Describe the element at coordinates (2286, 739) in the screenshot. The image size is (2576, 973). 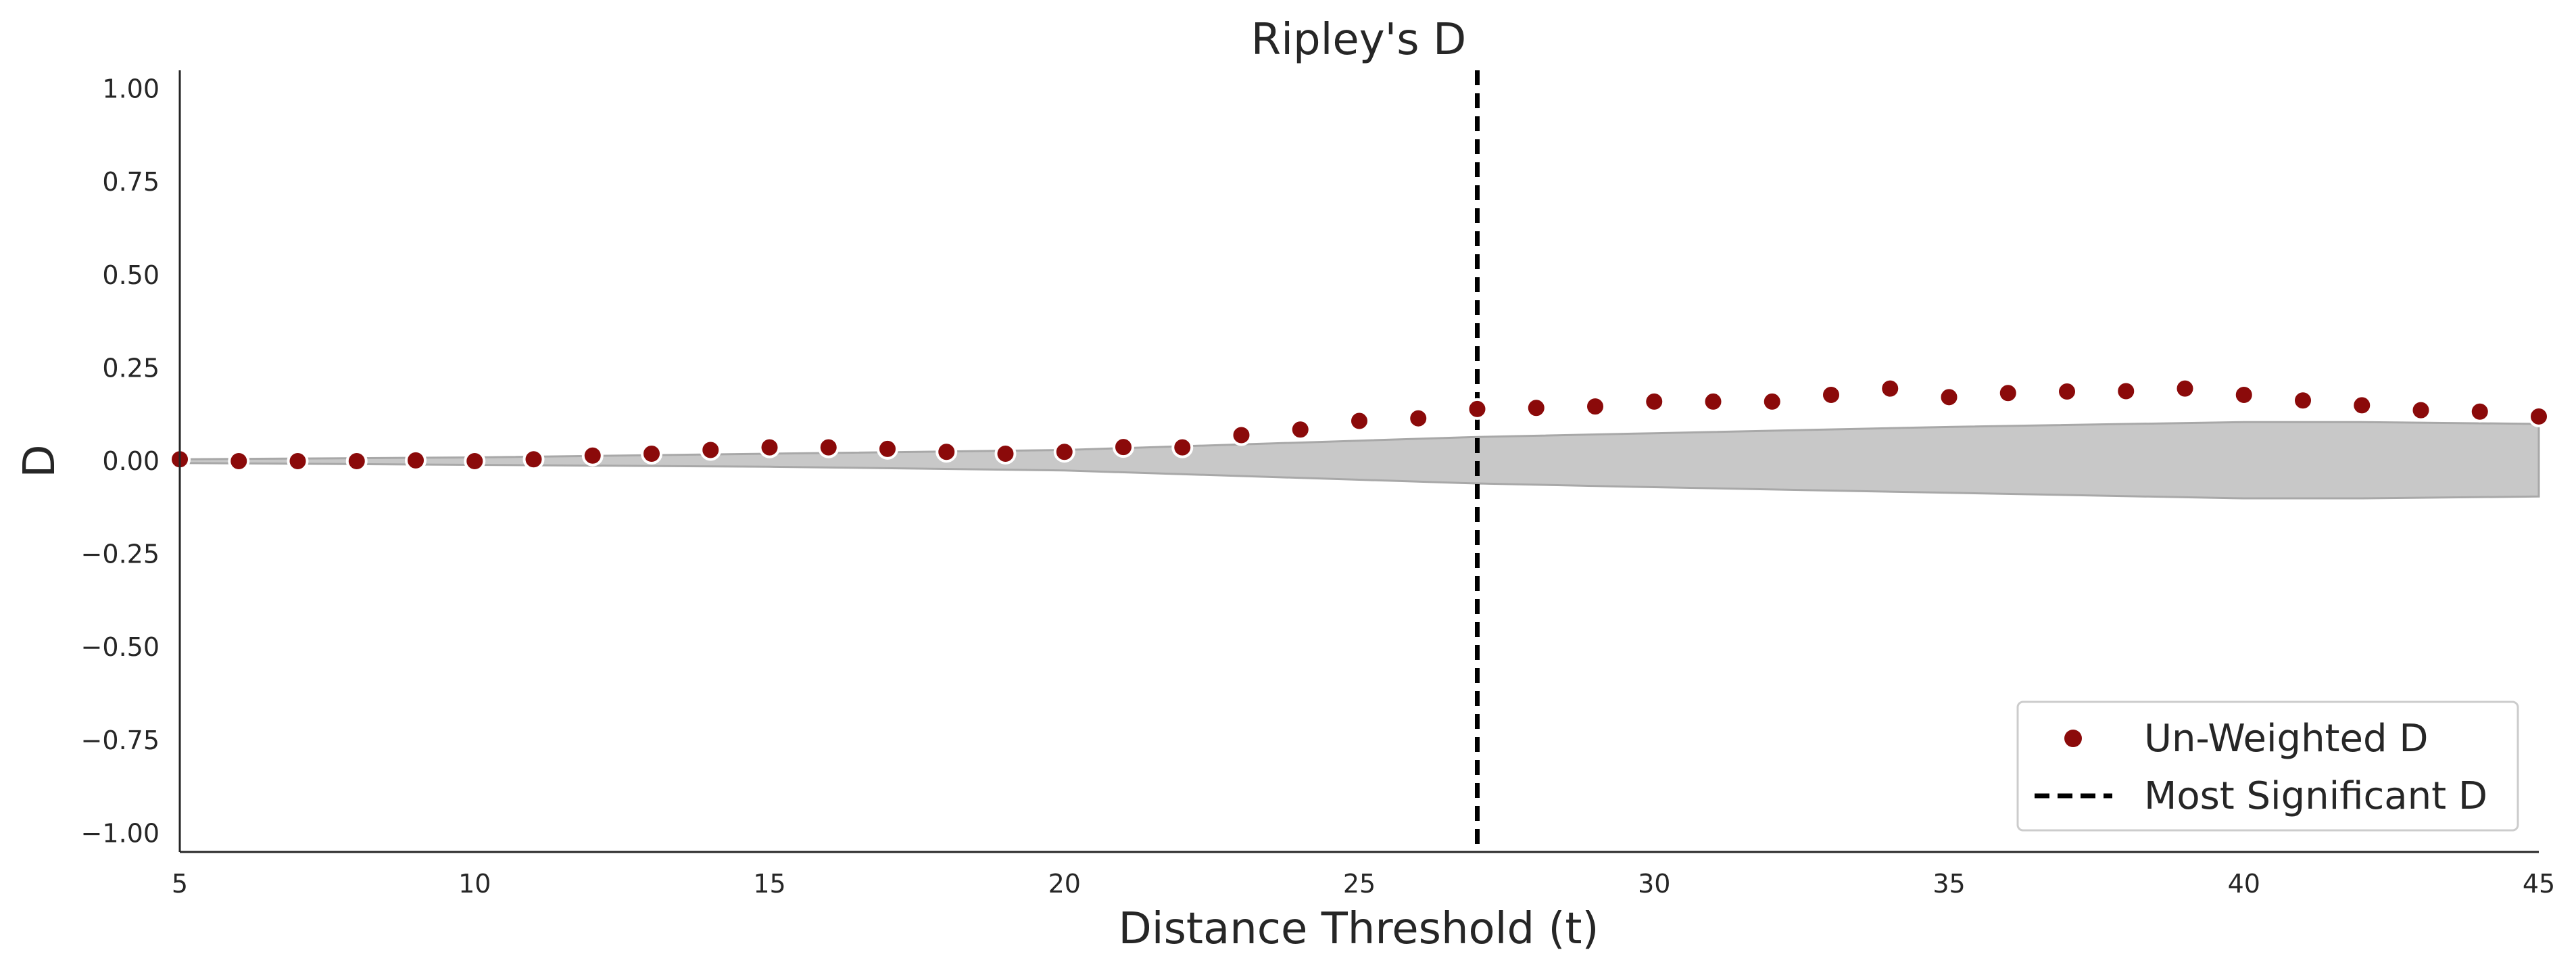
I see `legend-label-unweighted-d: Un-Weighted D` at that location.